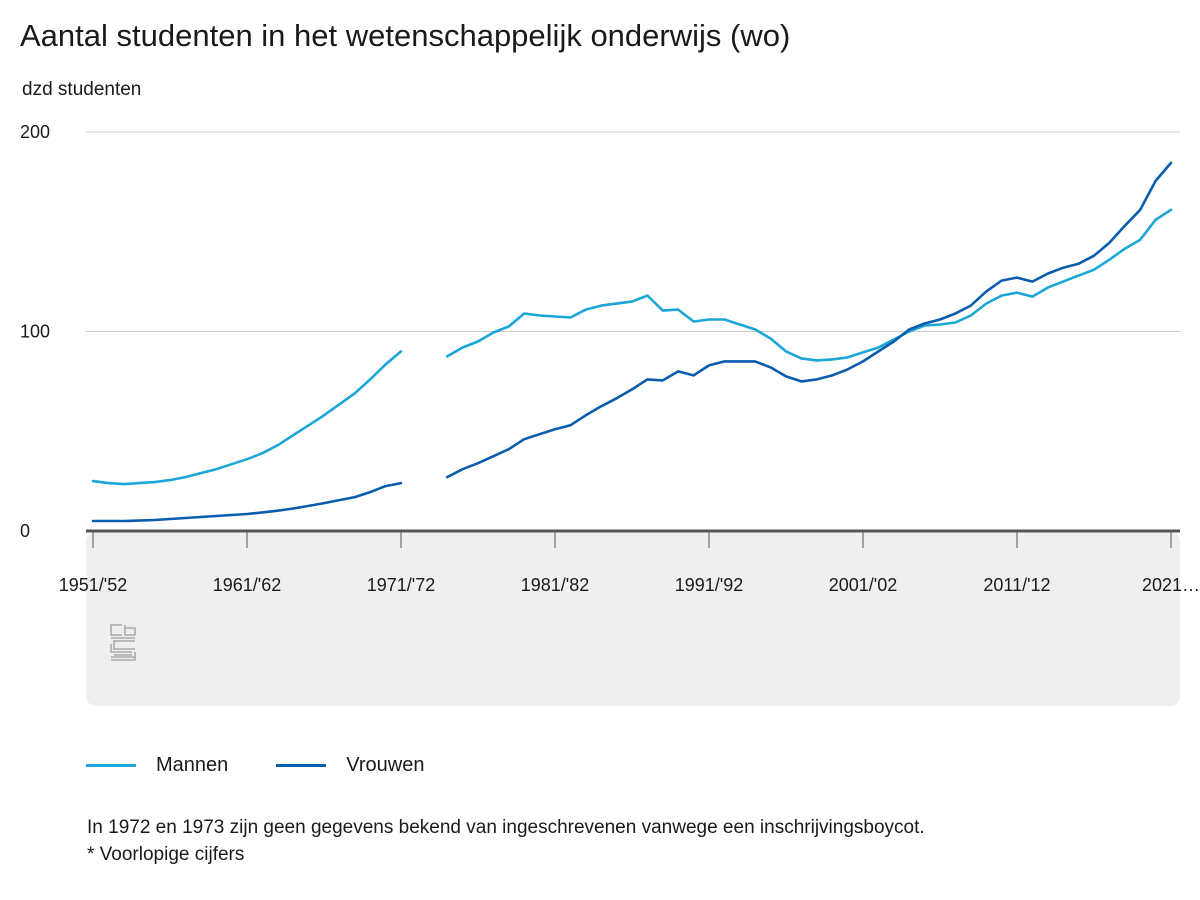 The width and height of the screenshot is (1200, 900). What do you see at coordinates (35, 132) in the screenshot?
I see `y-tick-label: 200` at bounding box center [35, 132].